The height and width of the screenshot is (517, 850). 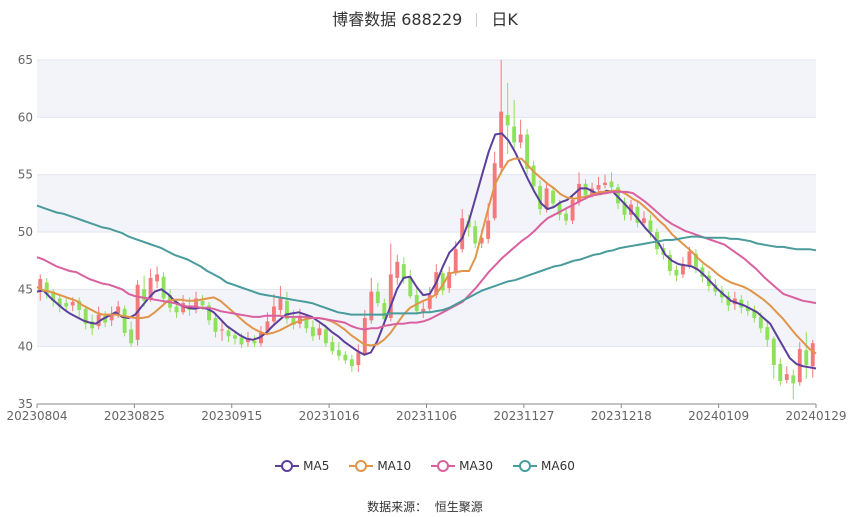 What do you see at coordinates (380, 466) in the screenshot?
I see `legend-item-ma10: MA10` at bounding box center [380, 466].